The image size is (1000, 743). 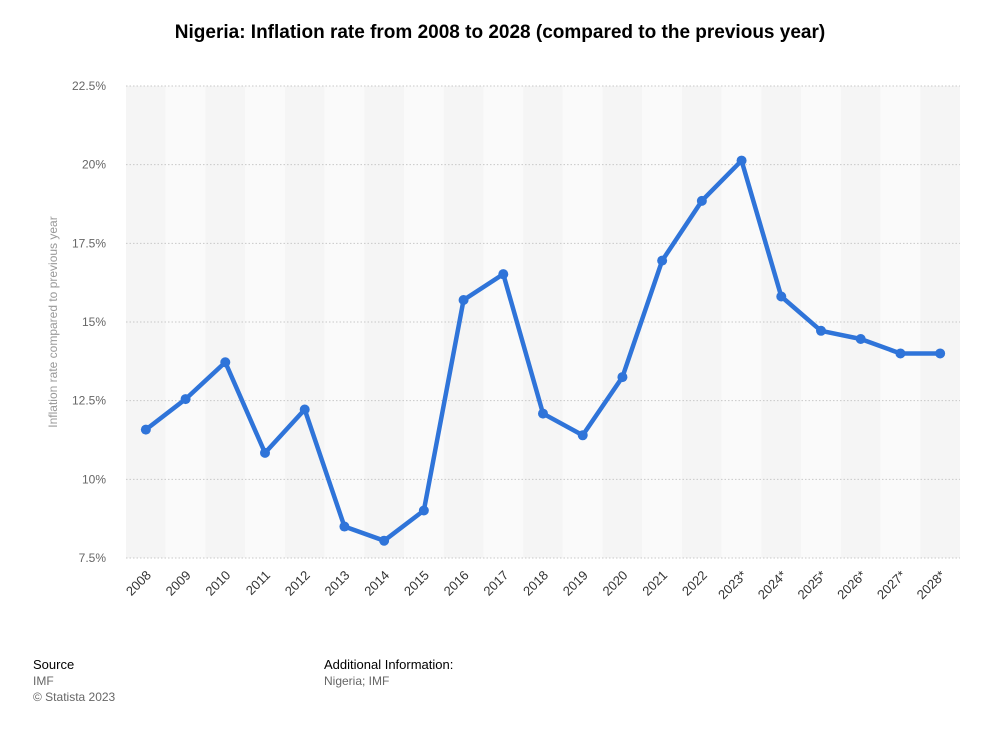 What do you see at coordinates (456, 583) in the screenshot?
I see `x-tick-label: 2016` at bounding box center [456, 583].